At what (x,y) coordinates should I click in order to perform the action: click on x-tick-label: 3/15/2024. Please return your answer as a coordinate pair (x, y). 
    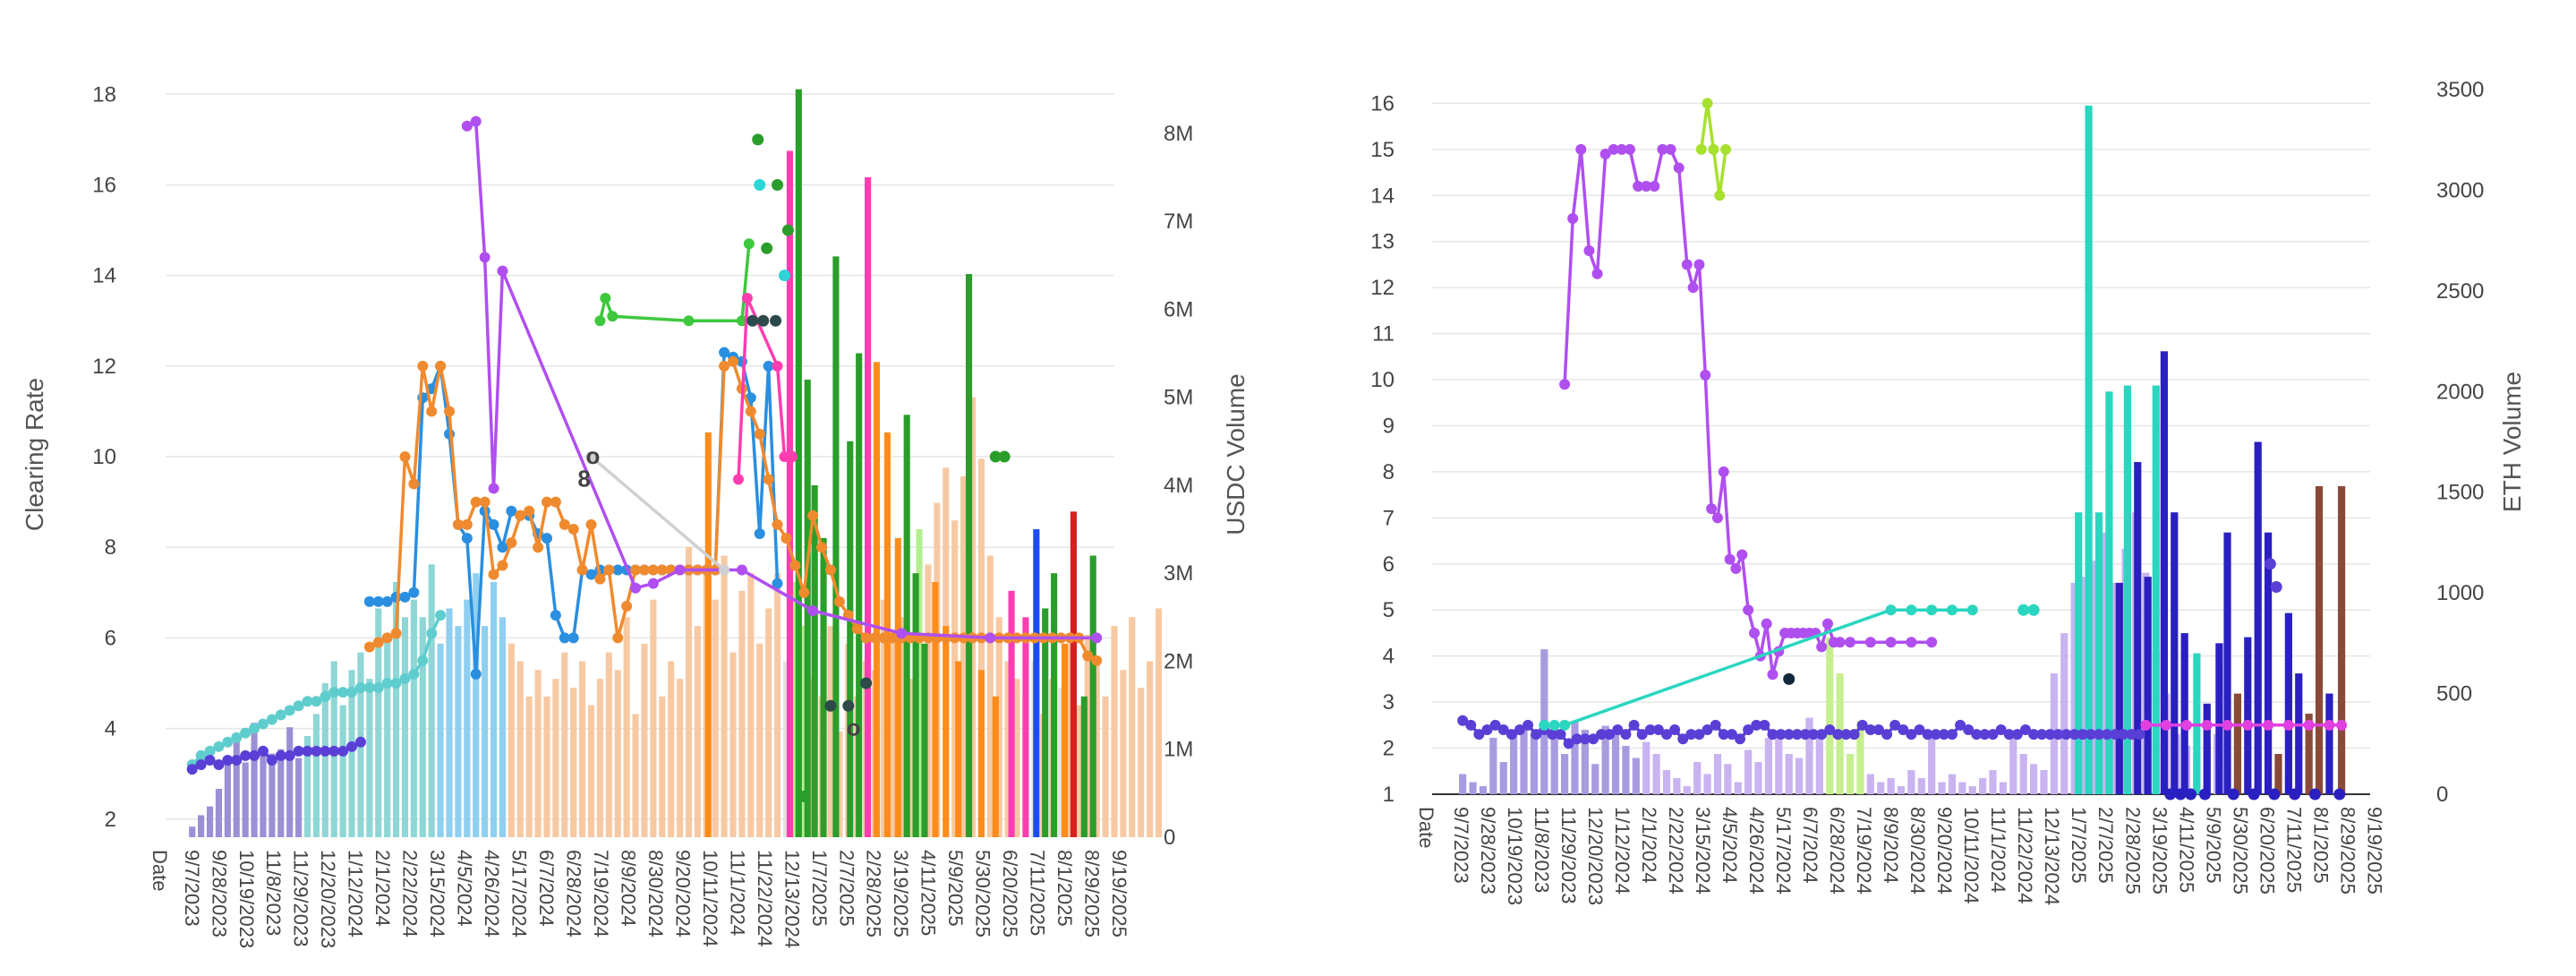
    Looking at the image, I should click on (1703, 851).